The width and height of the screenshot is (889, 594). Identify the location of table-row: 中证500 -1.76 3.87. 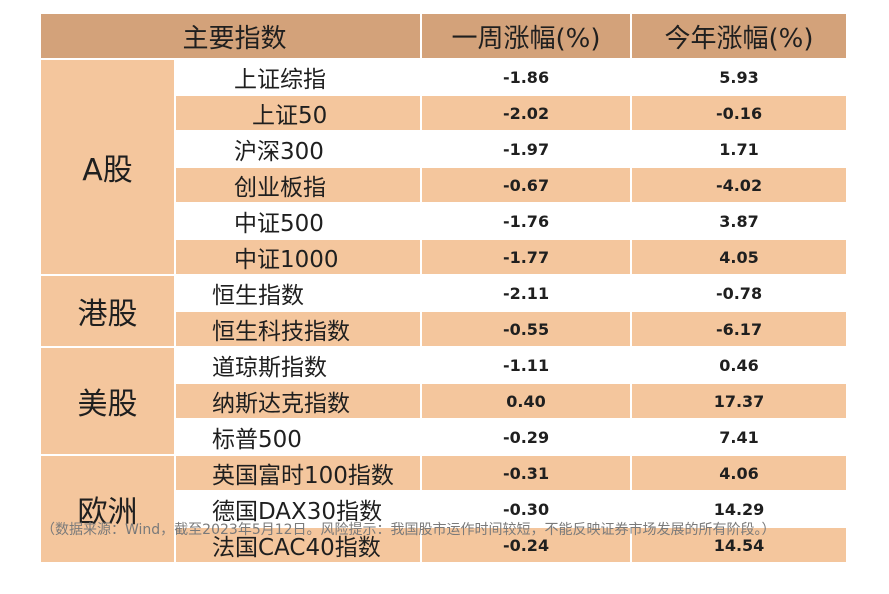
(444, 221).